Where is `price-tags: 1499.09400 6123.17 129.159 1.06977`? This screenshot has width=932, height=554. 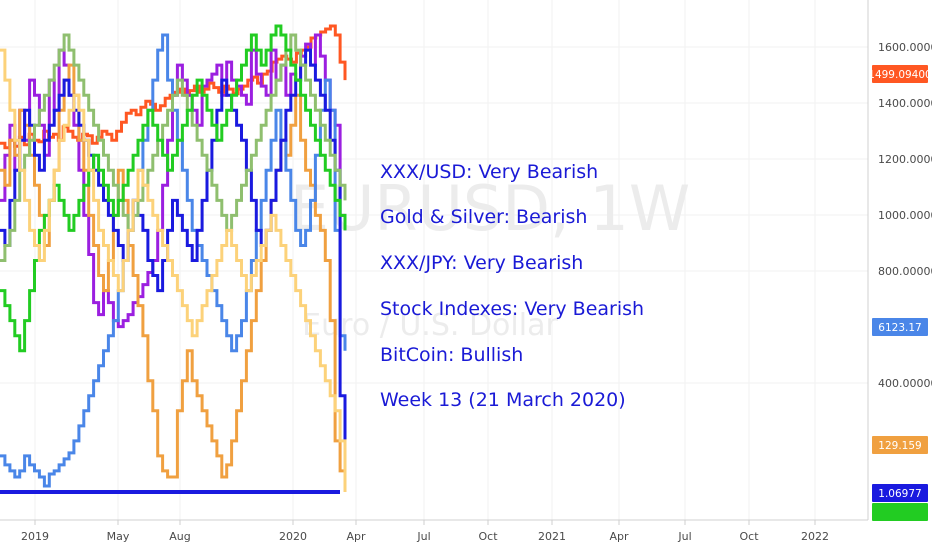
price-tags: 1499.09400 6123.17 129.159 1.06977 is located at coordinates (900, 293).